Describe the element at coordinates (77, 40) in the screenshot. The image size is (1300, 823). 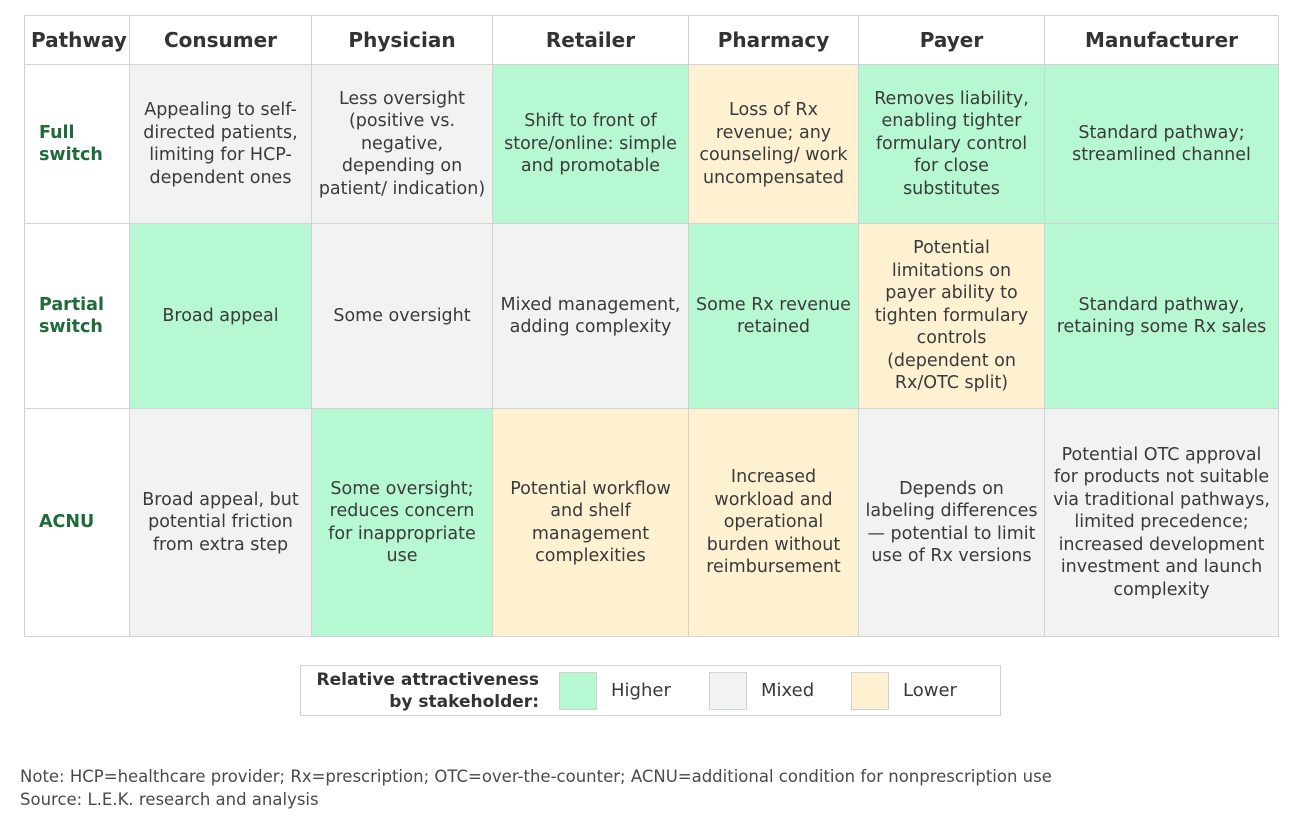
I see `column-header-pathway: Pathway` at that location.